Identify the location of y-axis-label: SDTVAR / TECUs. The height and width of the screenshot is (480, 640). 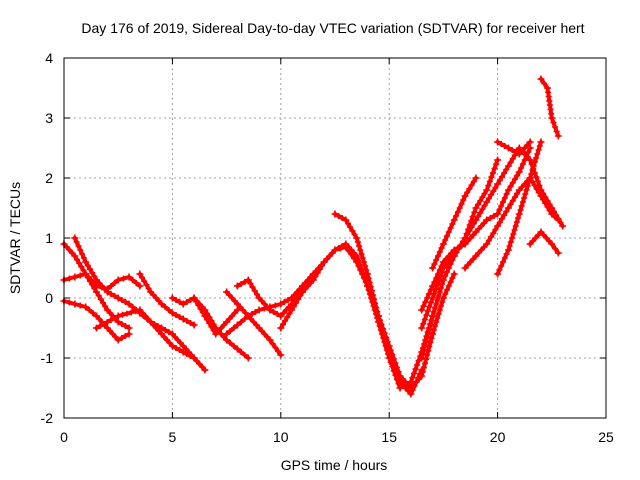
(15, 238).